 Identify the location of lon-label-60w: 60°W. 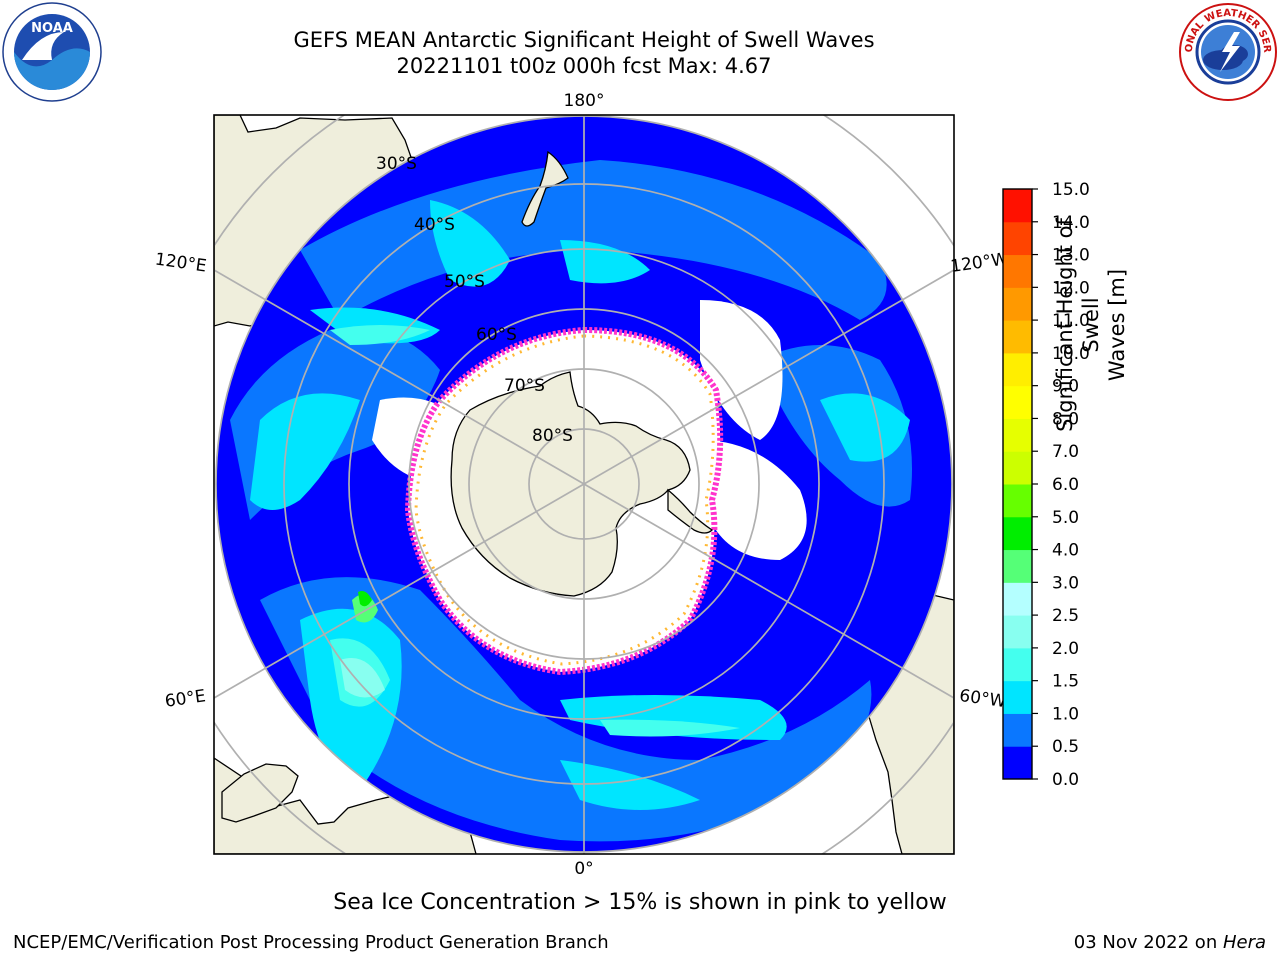
(982, 699).